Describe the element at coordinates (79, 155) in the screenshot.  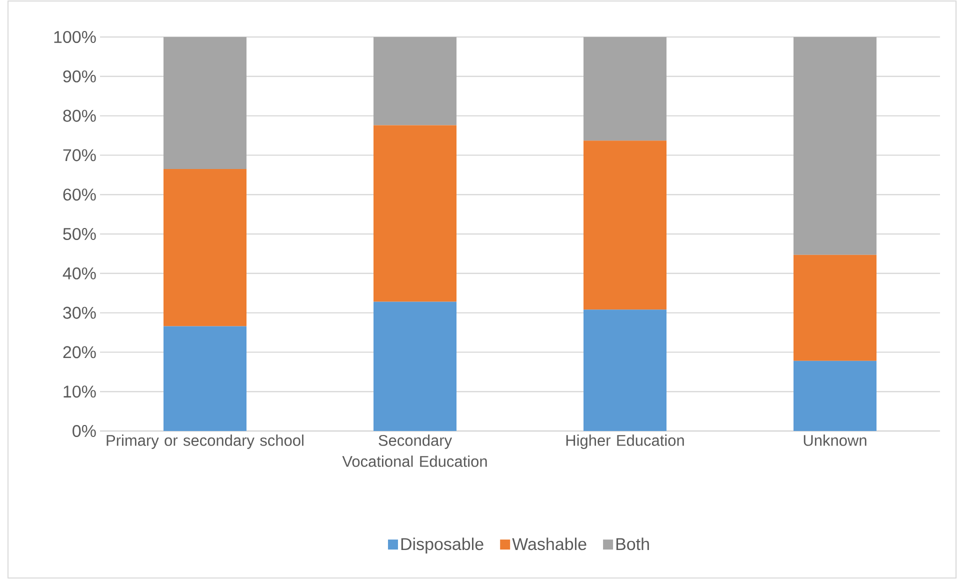
I see `y-tick-label: 70%` at that location.